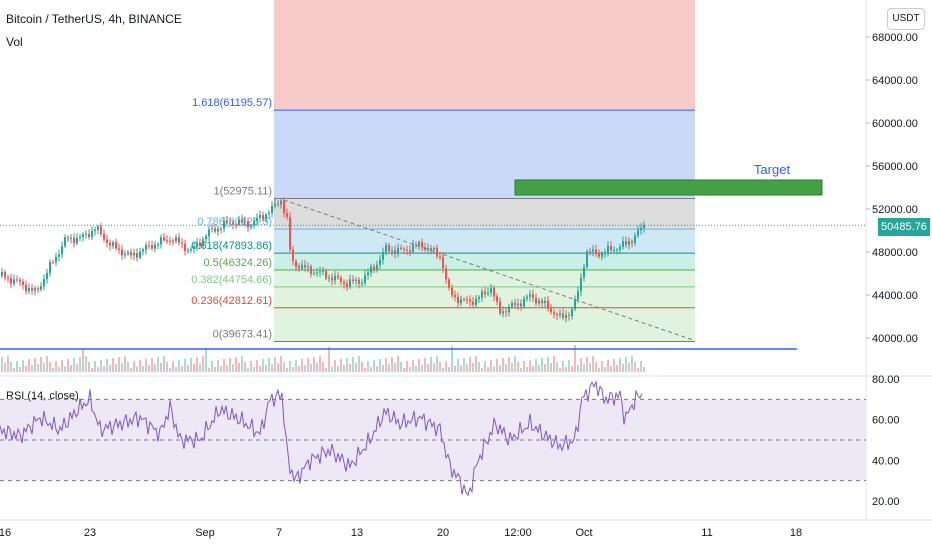 Image resolution: width=932 pixels, height=550 pixels. Describe the element at coordinates (321, 438) in the screenshot. I see `rsi-line` at that location.